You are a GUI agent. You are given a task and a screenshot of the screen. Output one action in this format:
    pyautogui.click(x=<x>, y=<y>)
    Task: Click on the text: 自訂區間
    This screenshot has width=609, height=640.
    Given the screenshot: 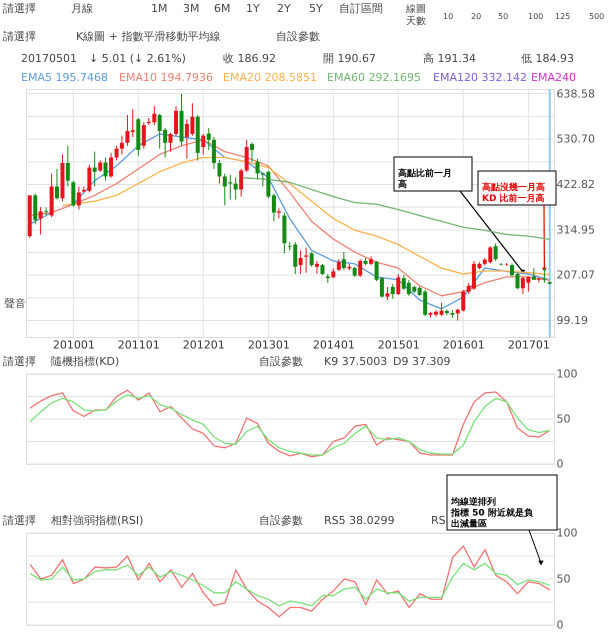 What is the action you would take?
    pyautogui.click(x=361, y=8)
    